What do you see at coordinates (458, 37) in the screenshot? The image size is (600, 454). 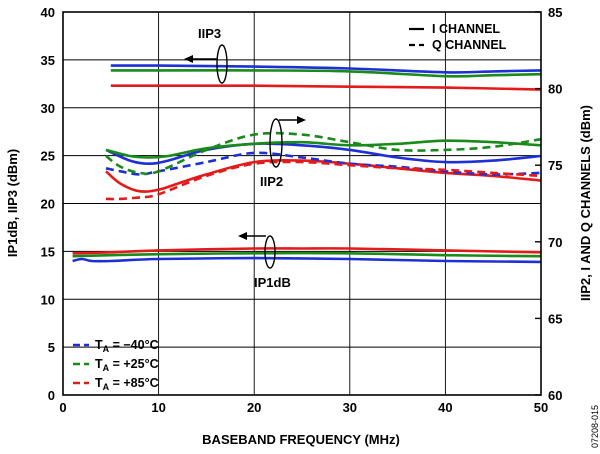 I see `channel-legend: I CHANNEL Q CHANNEL` at bounding box center [458, 37].